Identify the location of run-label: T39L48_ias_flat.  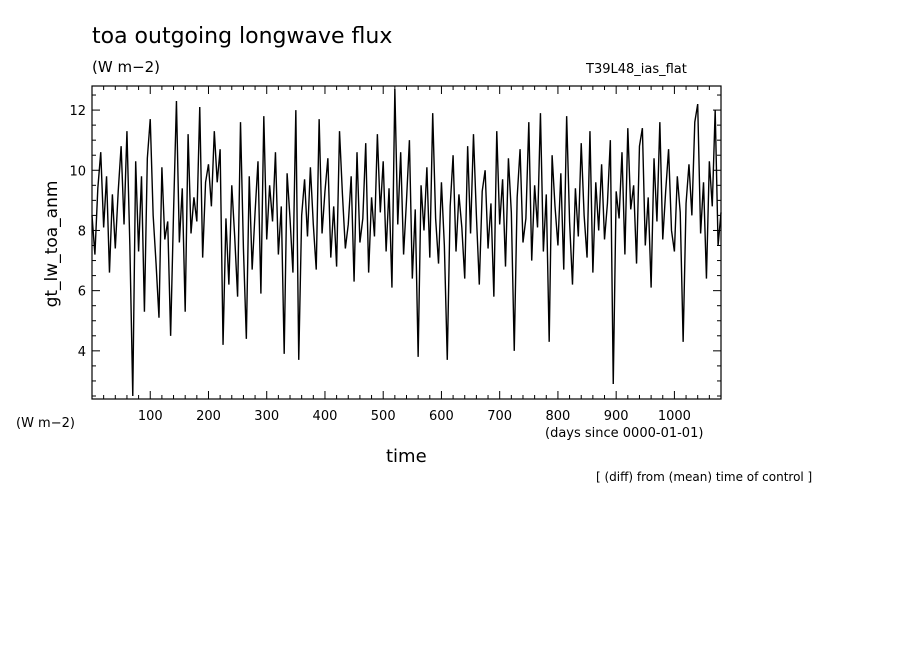
(636, 69).